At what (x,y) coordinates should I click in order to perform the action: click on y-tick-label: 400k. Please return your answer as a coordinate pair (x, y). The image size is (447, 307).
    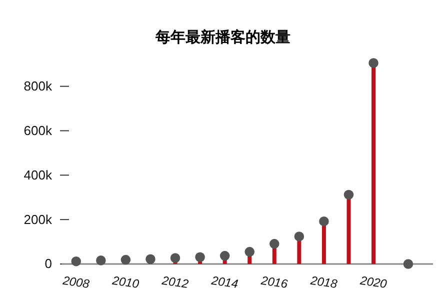
    Looking at the image, I should click on (38, 174).